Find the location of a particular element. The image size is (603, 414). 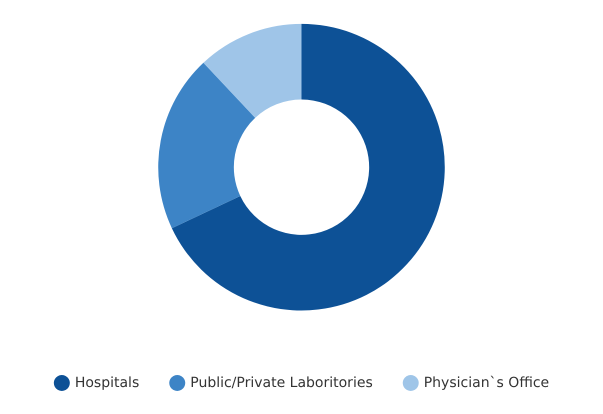

legend-label: Physician`s Office is located at coordinates (487, 383).